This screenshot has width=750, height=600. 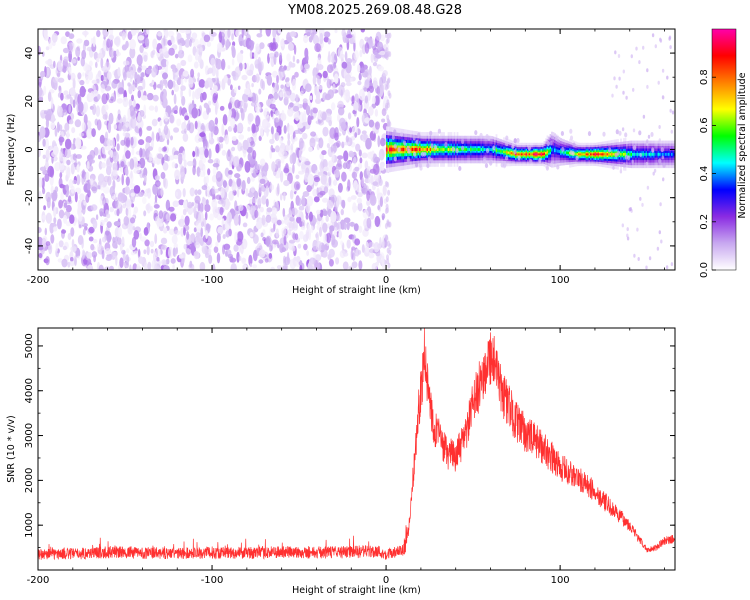 I want to click on snr-x-axis-label: Height of straight line (km), so click(x=356, y=590).